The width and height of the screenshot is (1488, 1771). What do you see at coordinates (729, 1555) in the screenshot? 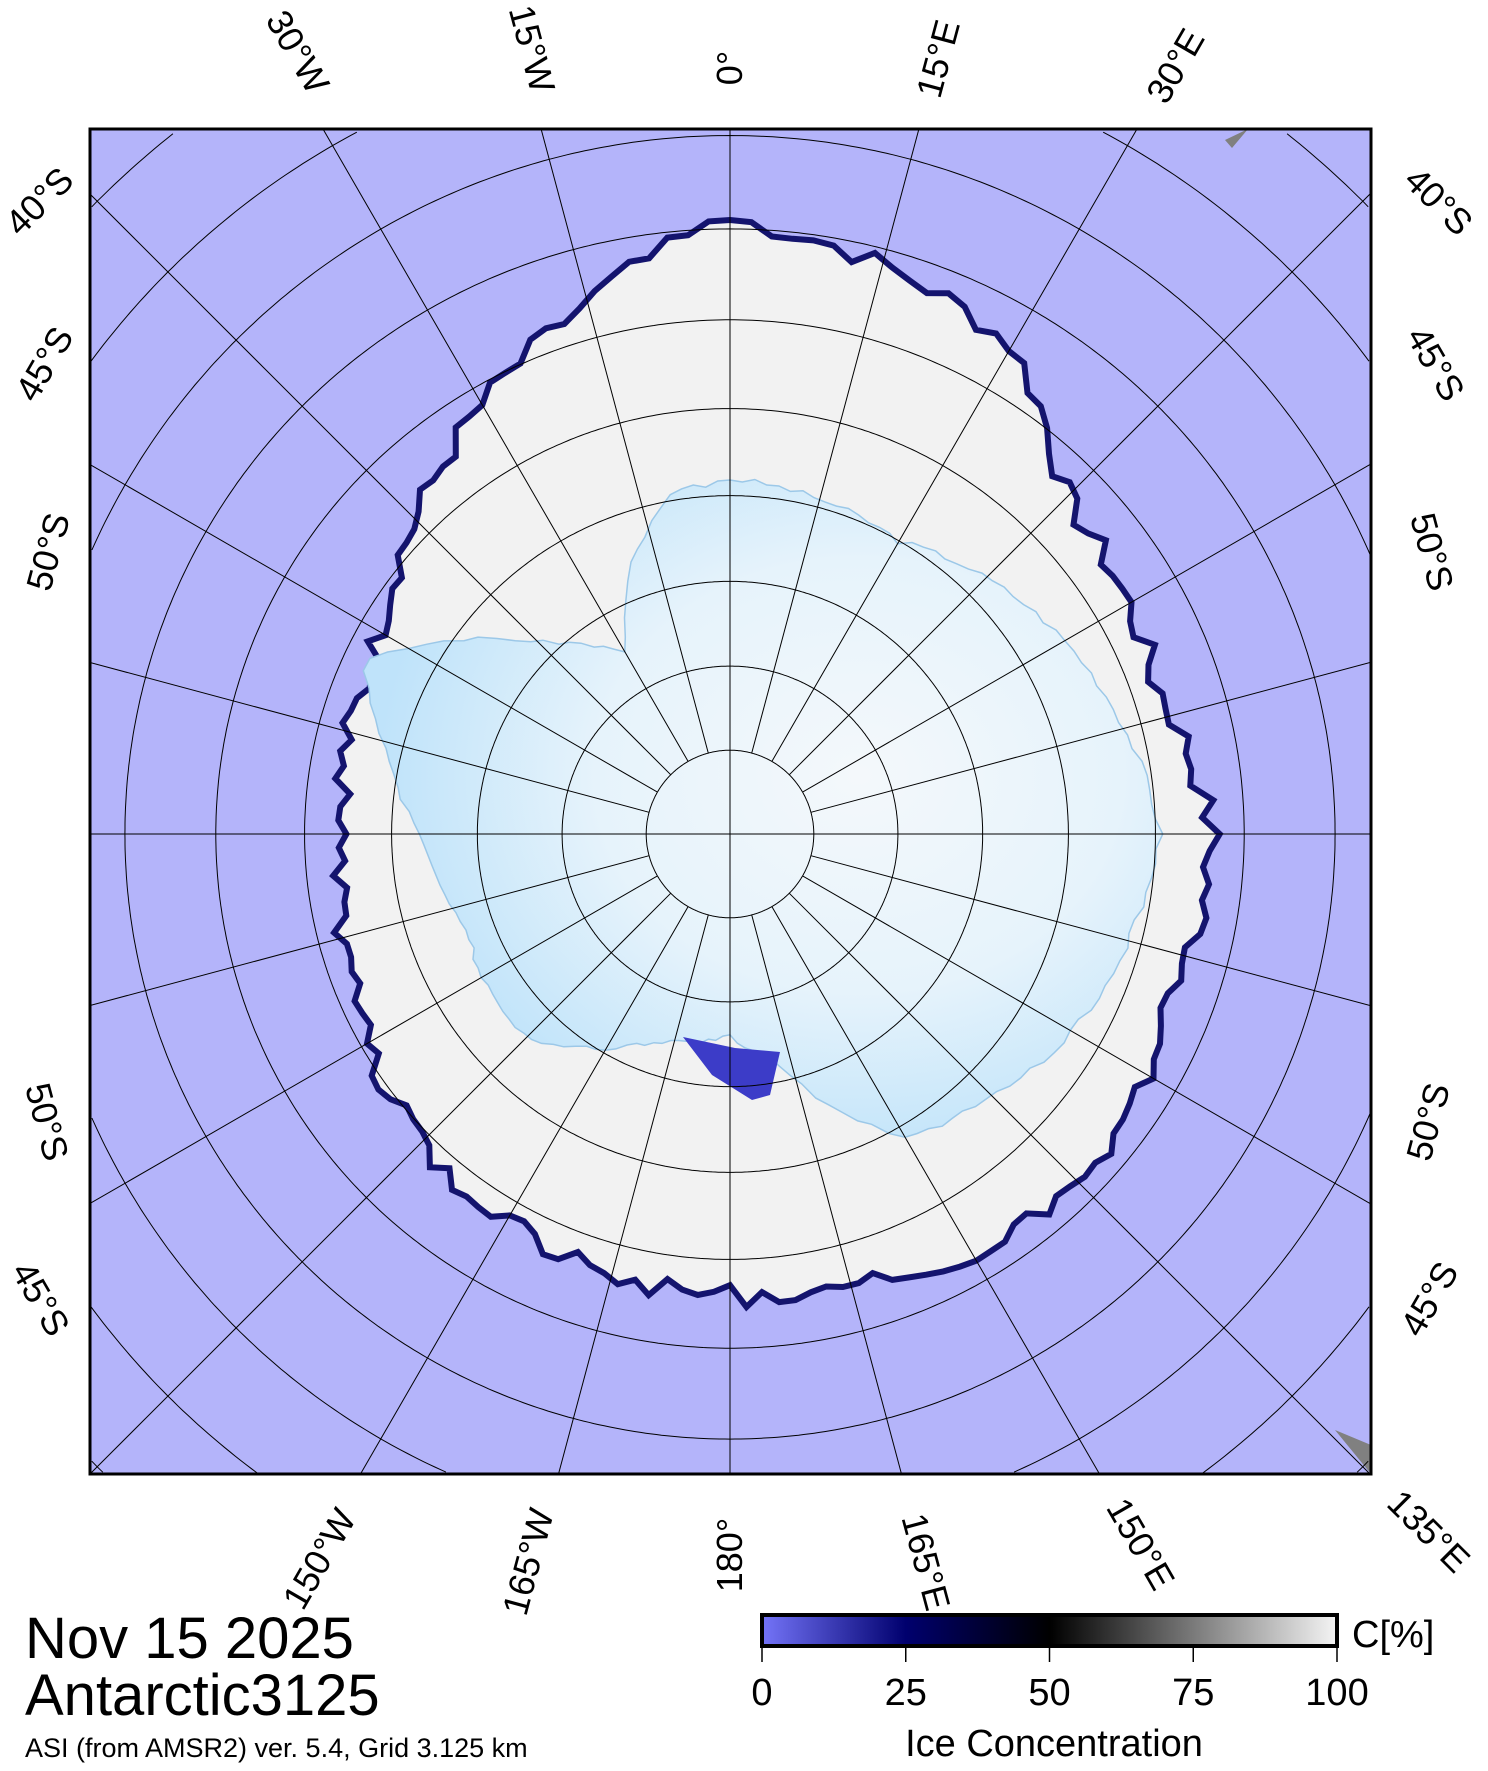
I see `lon-label: 180°` at bounding box center [729, 1555].